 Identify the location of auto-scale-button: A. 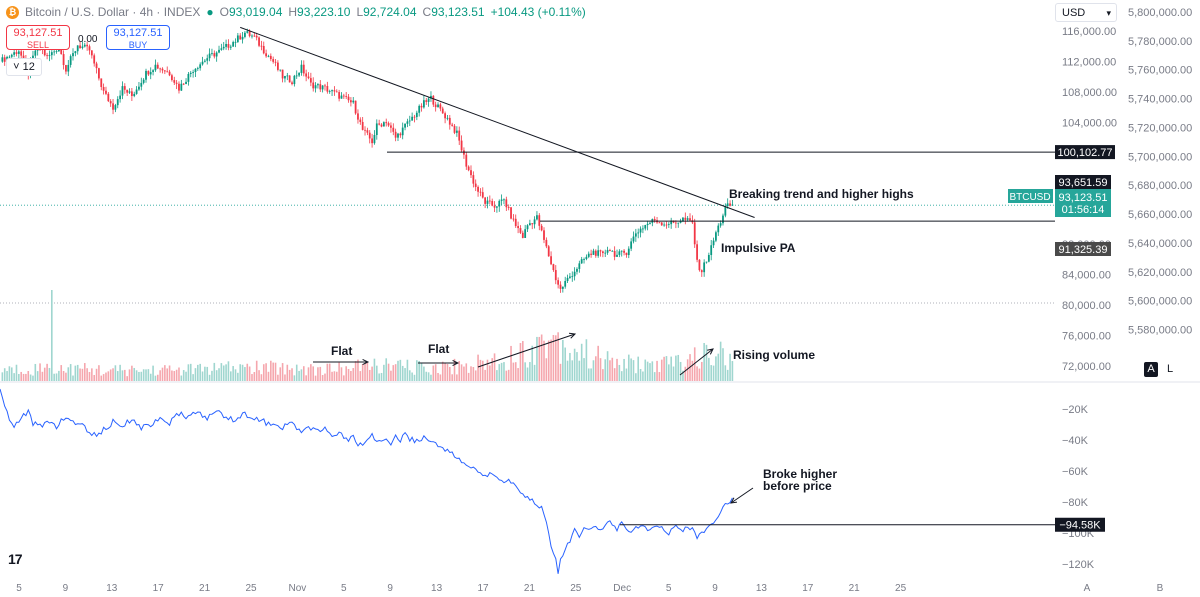
(1151, 369).